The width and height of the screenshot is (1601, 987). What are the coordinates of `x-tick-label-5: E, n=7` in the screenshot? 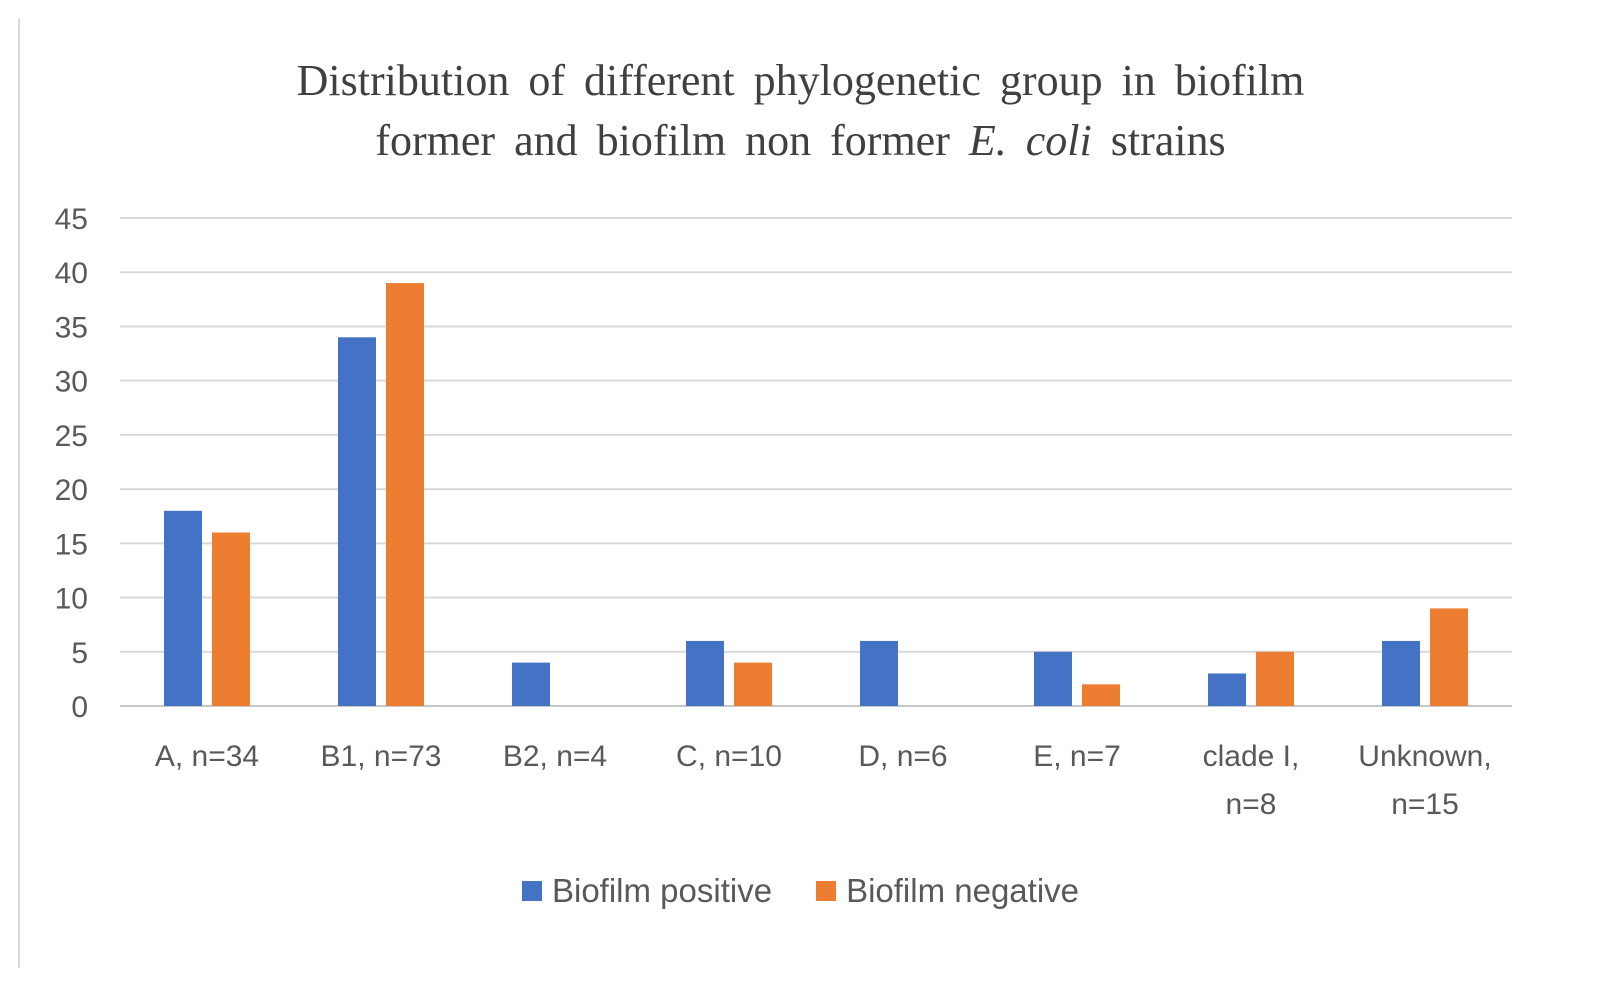 It's located at (1077, 756).